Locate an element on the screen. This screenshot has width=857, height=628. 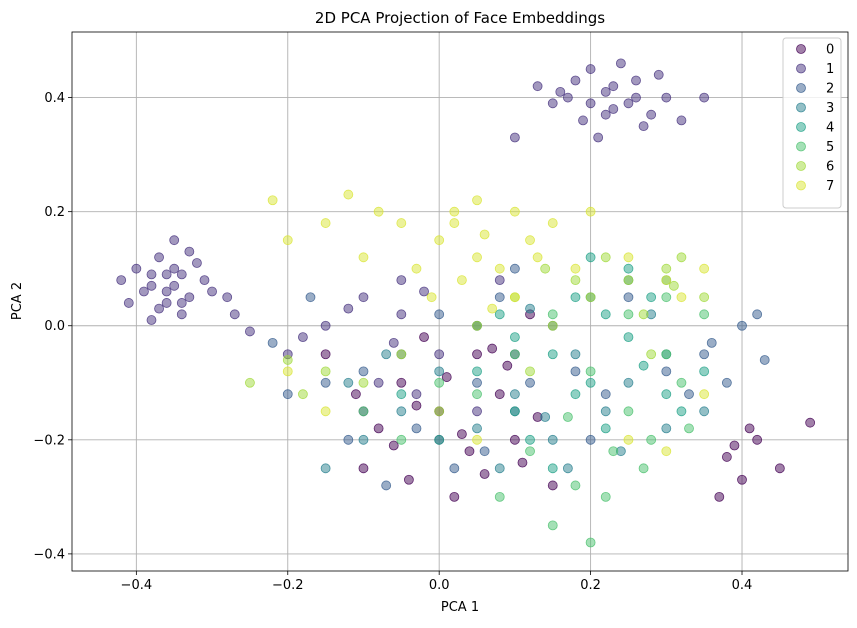
chart-title: 2D PCA Projection of Face Embeddings is located at coordinates (460, 18).